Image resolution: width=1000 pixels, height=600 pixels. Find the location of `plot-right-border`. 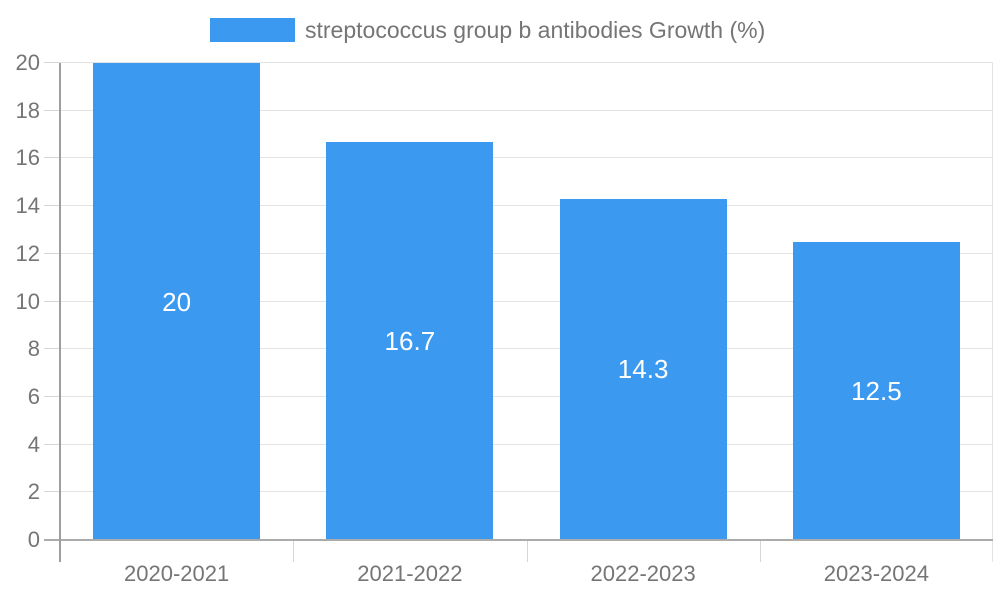

plot-right-border is located at coordinates (992, 312).